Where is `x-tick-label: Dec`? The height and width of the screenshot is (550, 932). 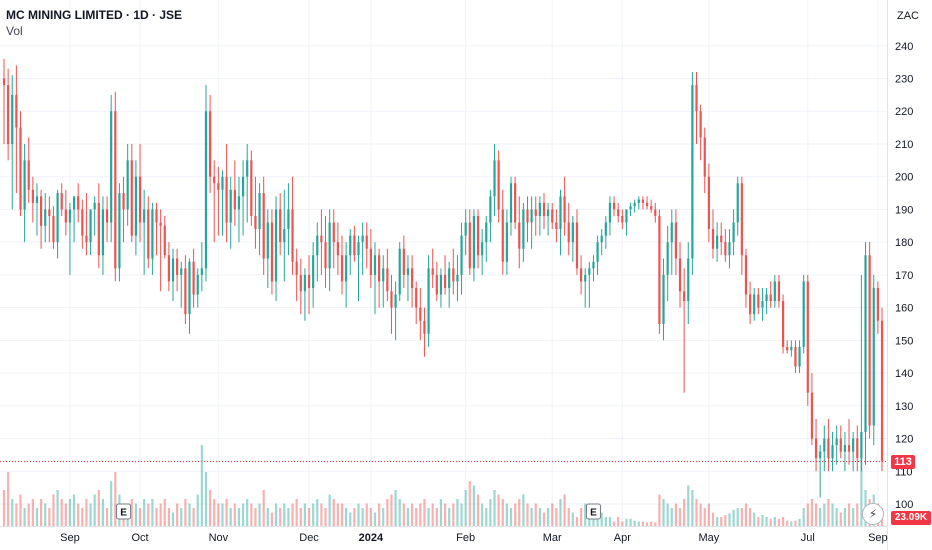
x-tick-label: Dec is located at coordinates (309, 538).